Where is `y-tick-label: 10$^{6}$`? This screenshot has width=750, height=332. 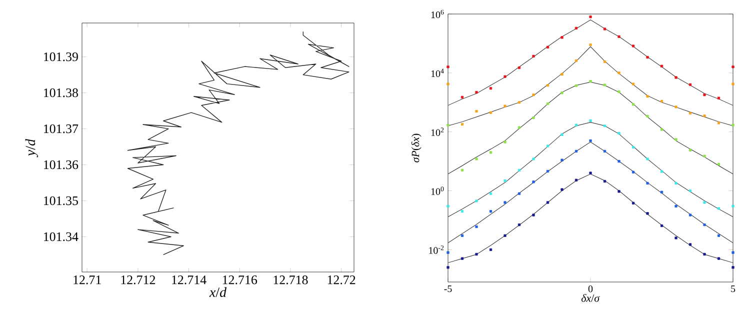
y-tick-label: 10$^{6}$ is located at coordinates (437, 14).